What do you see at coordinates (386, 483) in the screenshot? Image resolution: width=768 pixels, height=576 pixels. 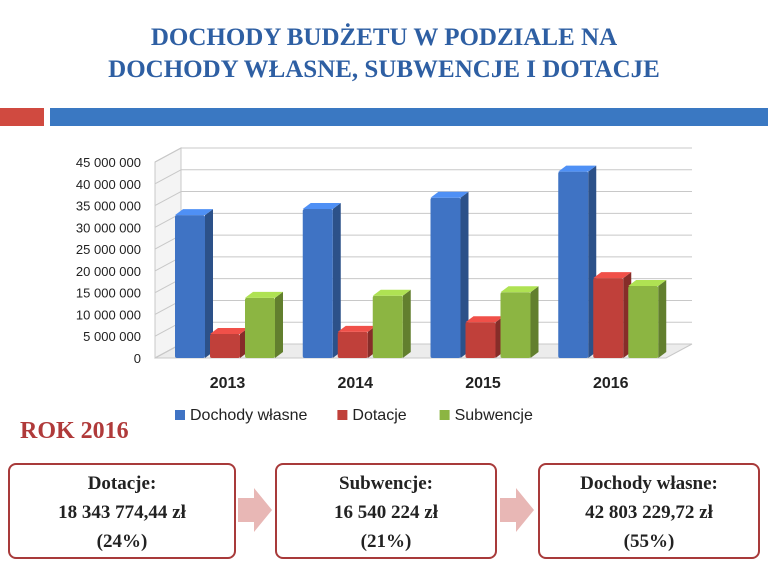 I see `box-label: Subwencje:` at bounding box center [386, 483].